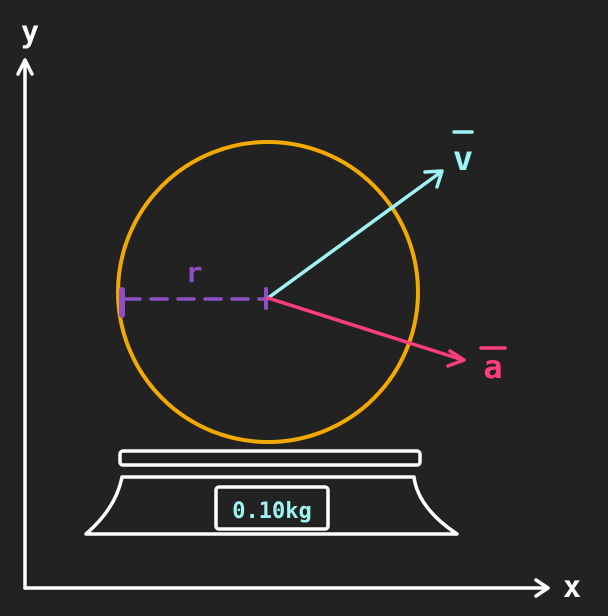 The image size is (608, 616). I want to click on acceleration-vector-line, so click(365, 329).